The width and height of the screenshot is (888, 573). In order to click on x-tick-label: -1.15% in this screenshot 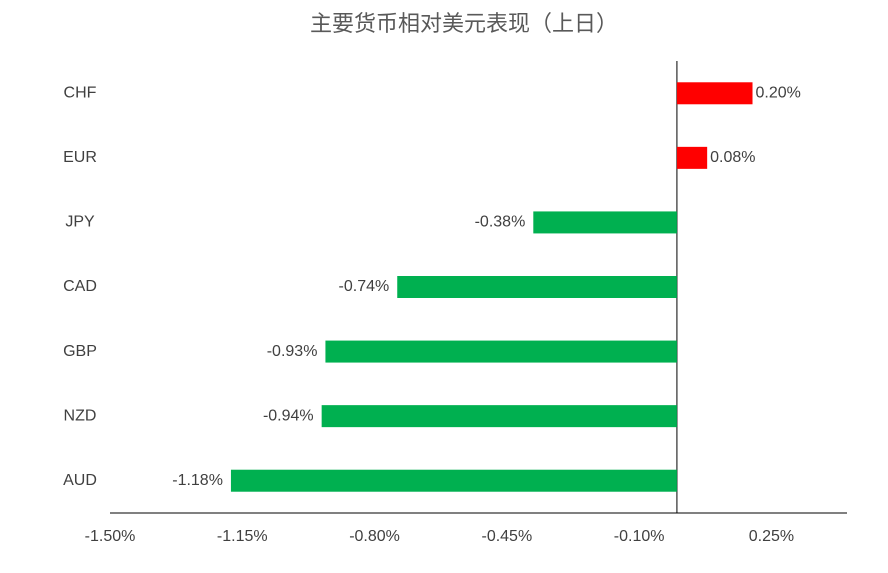, I will do `click(242, 536)`.